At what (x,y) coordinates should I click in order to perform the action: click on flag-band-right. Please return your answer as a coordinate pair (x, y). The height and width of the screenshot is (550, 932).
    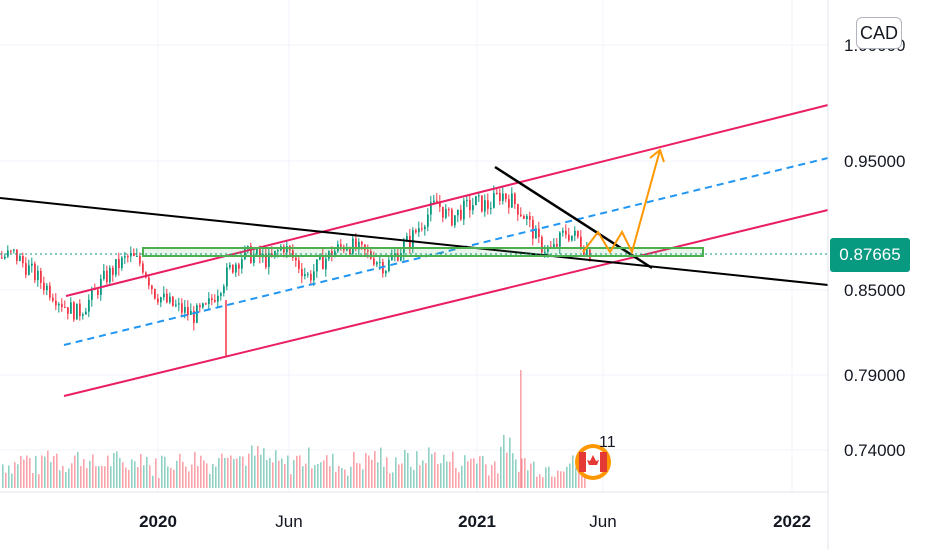
    Looking at the image, I should click on (603, 462).